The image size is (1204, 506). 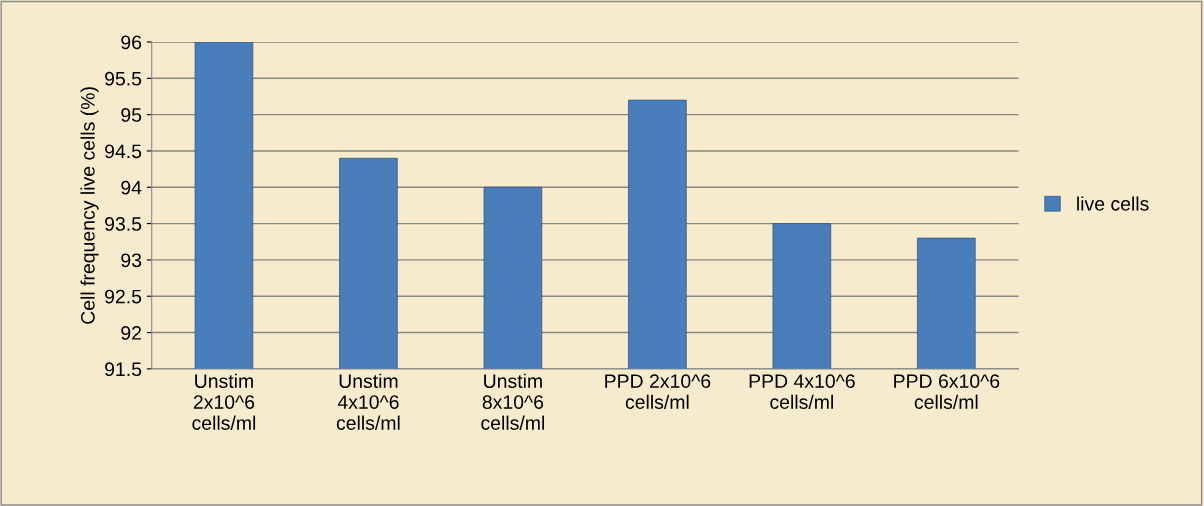 What do you see at coordinates (123, 224) in the screenshot?
I see `y-tick-label: 93.5` at bounding box center [123, 224].